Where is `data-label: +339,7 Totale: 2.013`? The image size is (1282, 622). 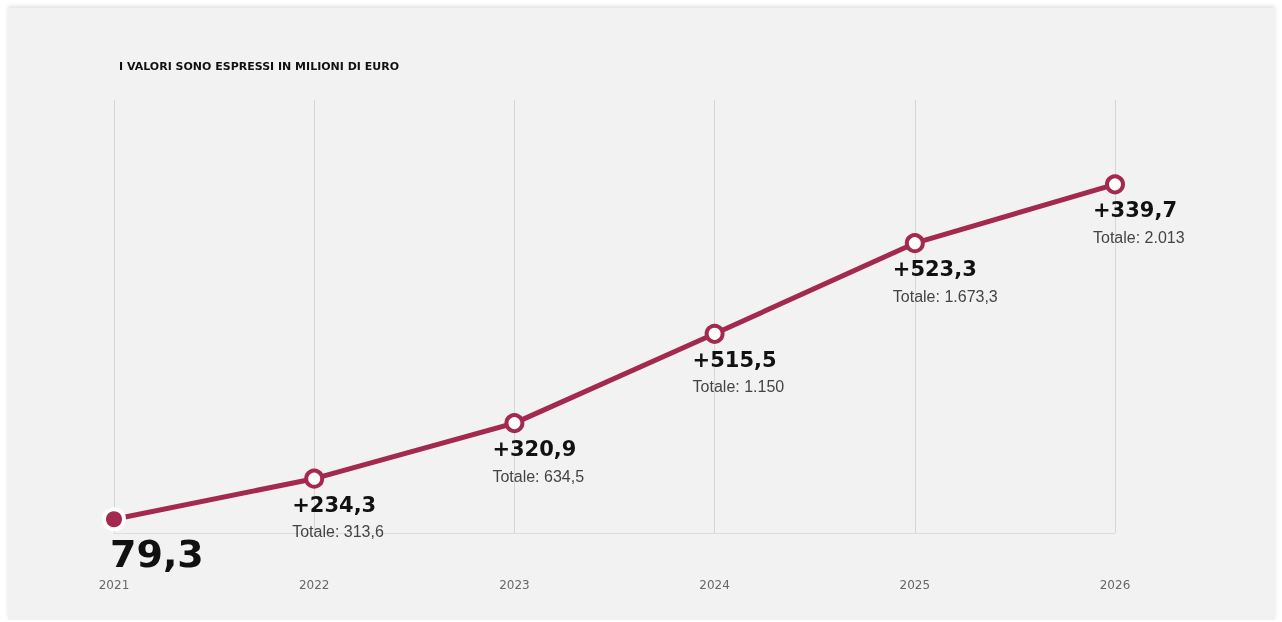 data-label: +339,7 Totale: 2.013 is located at coordinates (1139, 222).